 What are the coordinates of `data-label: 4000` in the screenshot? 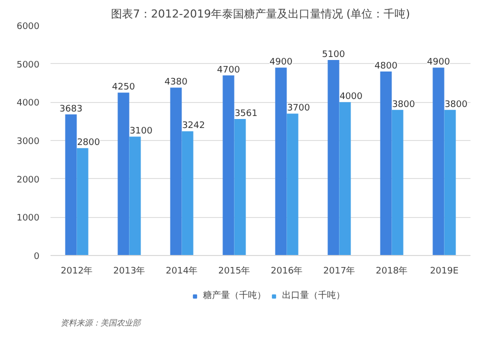 It's located at (351, 97).